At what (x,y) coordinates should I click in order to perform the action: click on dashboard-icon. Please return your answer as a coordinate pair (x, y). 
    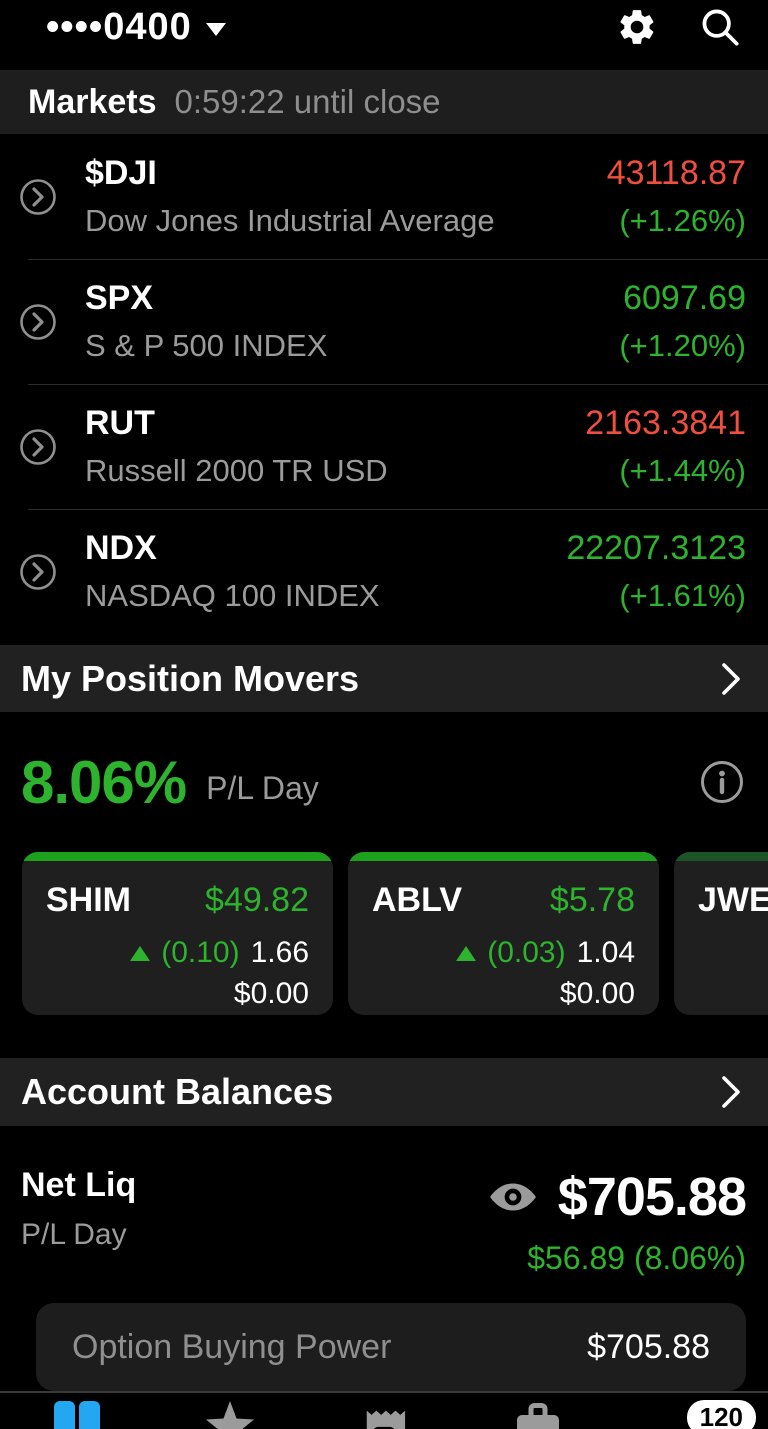
    Looking at the image, I should click on (77, 1414).